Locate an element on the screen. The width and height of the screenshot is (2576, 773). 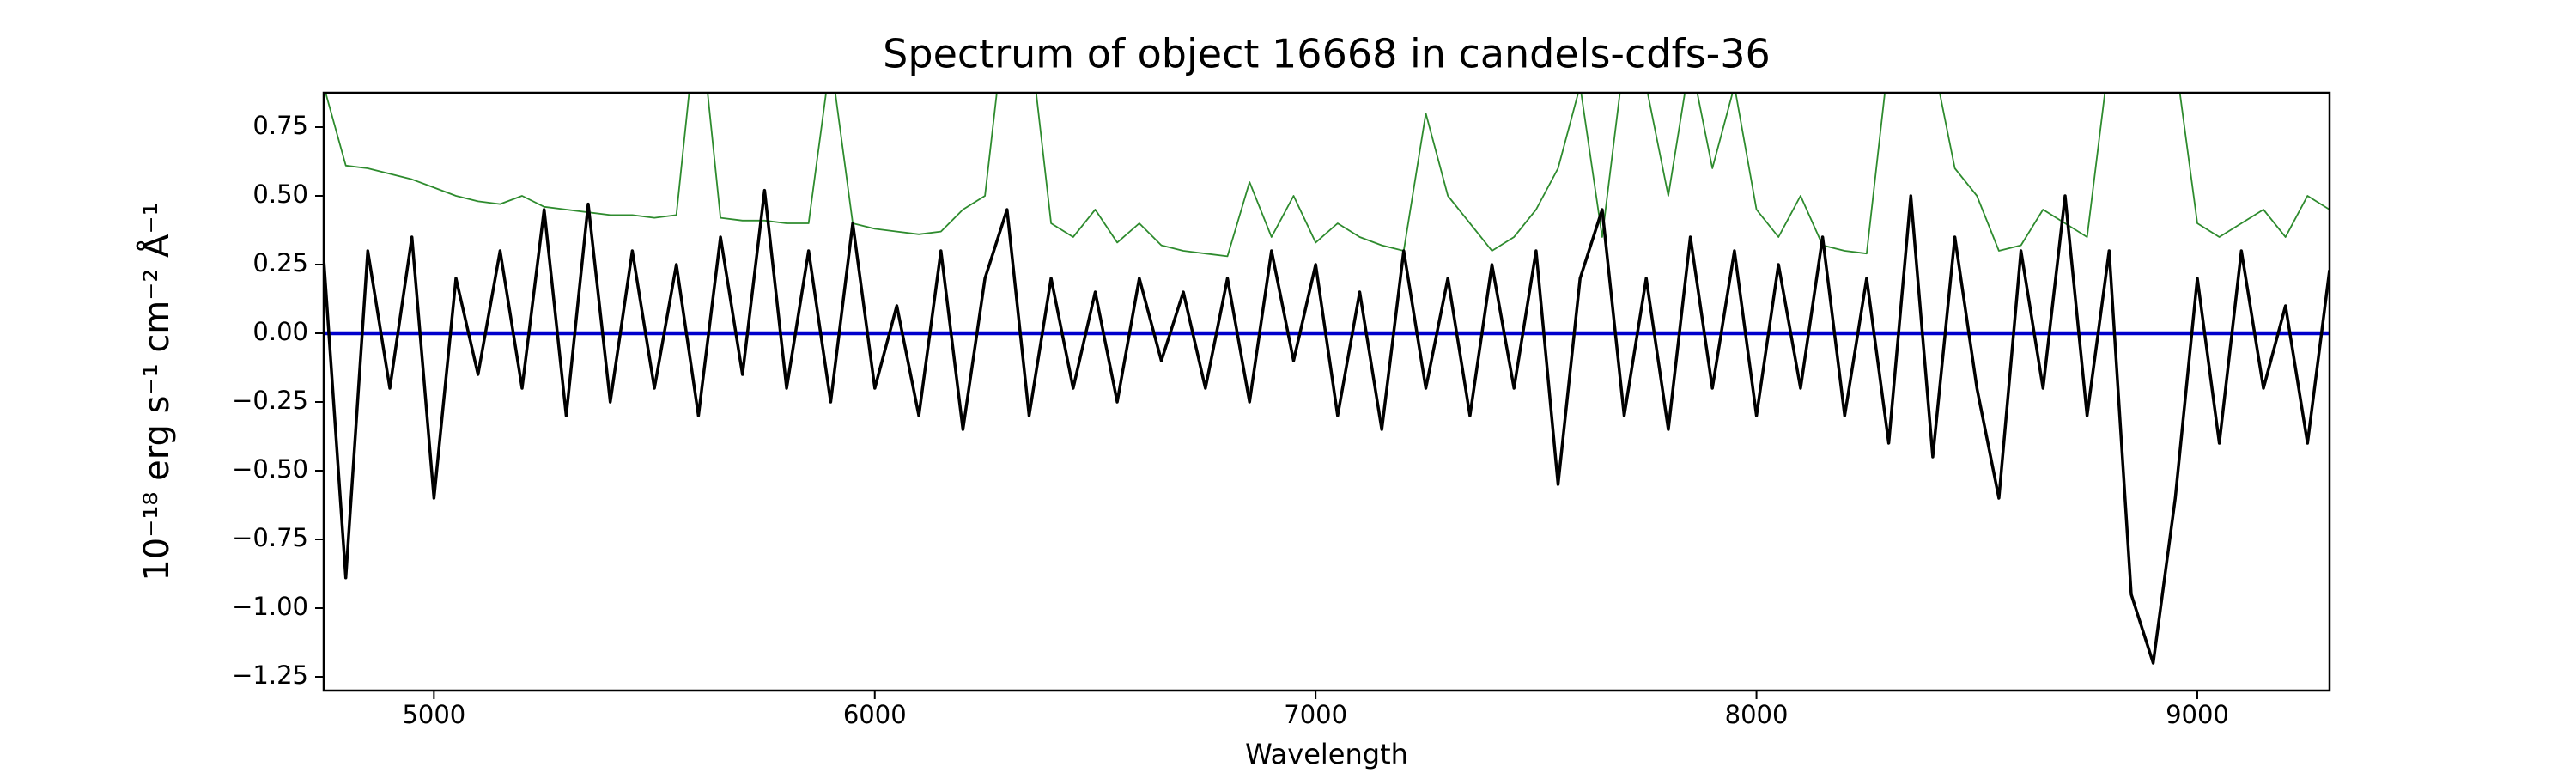
y-axis-label: 10⁻¹⁸ erg s⁻¹ cm⁻² Å⁻¹ is located at coordinates (156, 391).